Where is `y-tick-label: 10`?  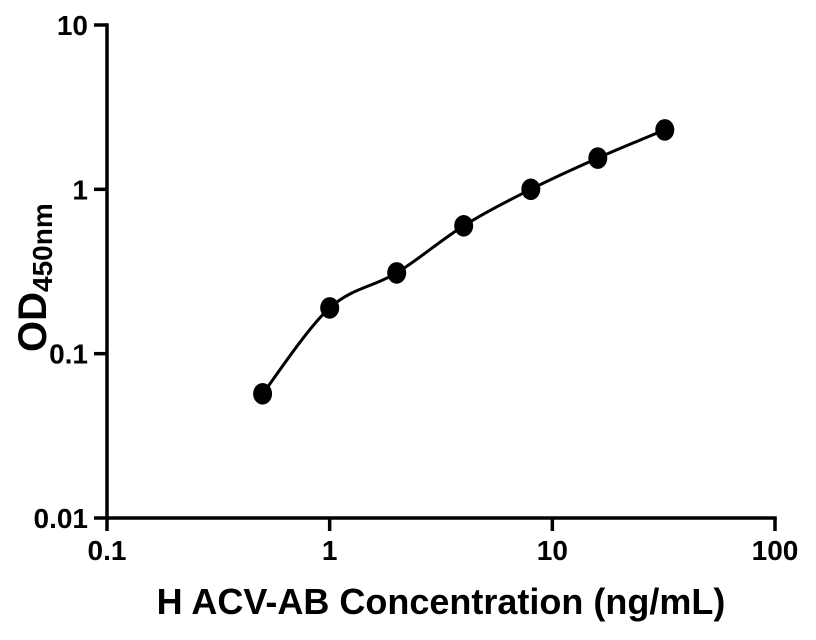 y-tick-label: 10 is located at coordinates (72, 25).